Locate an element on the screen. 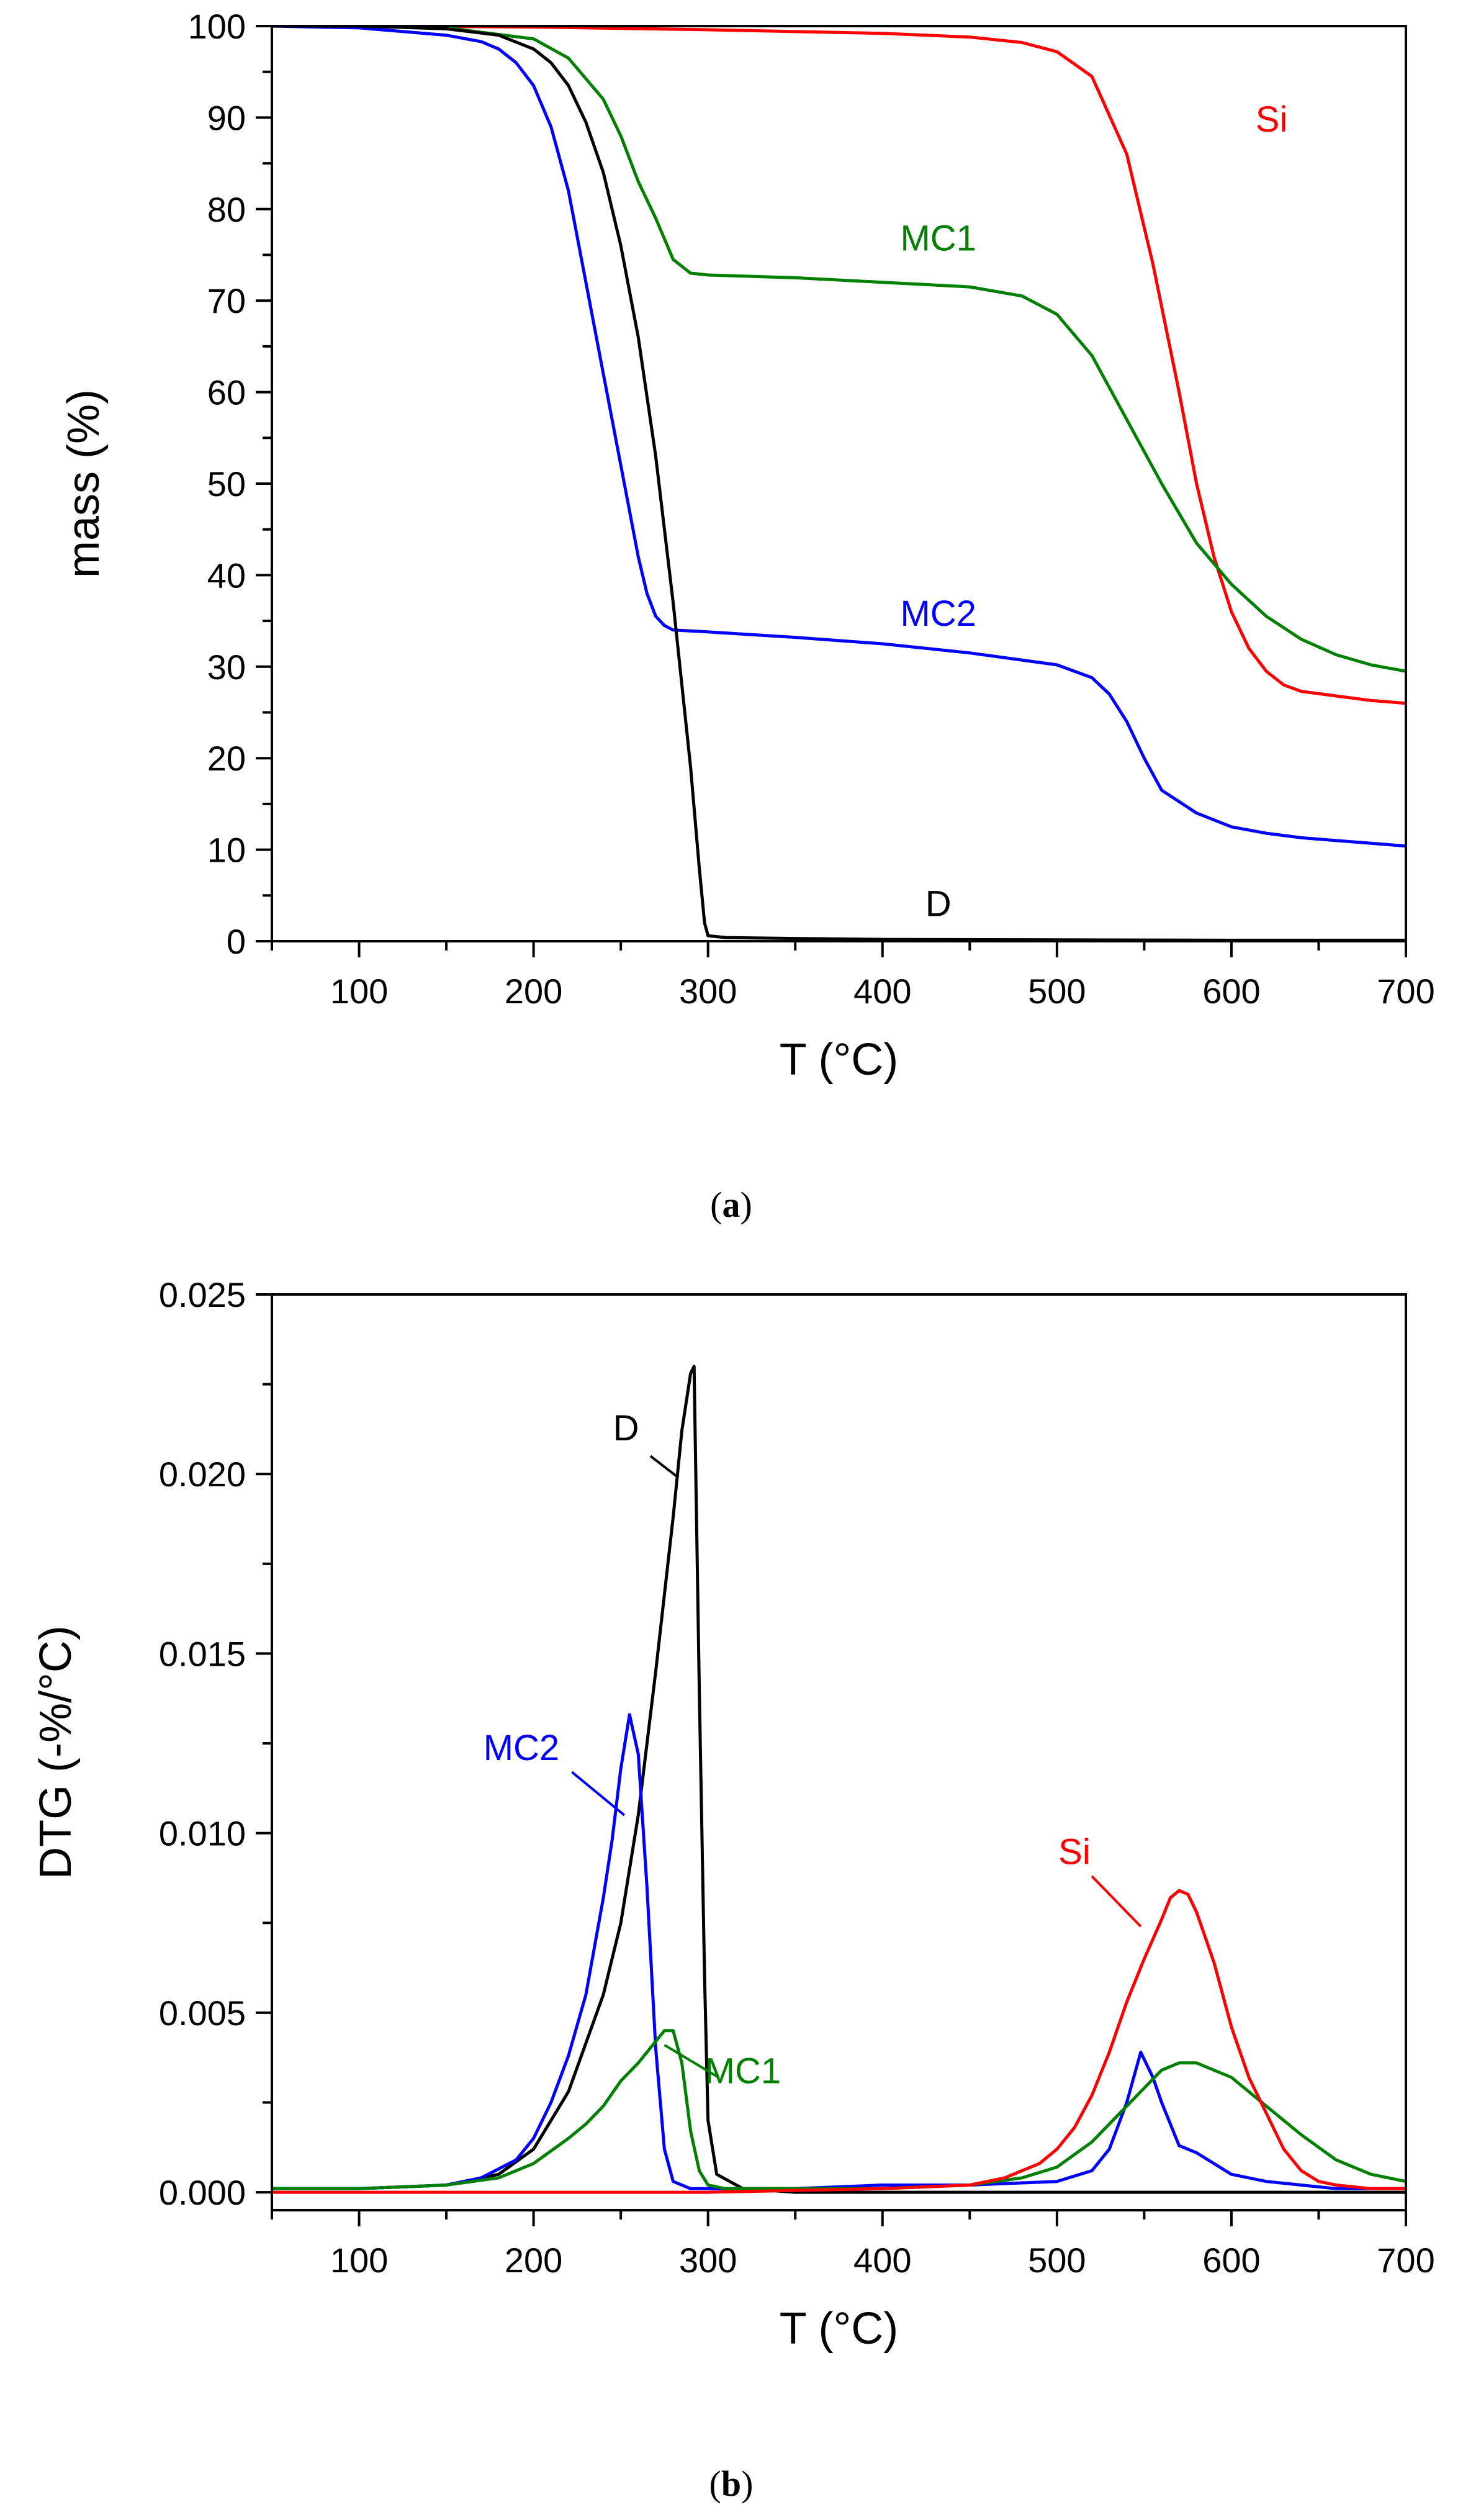  dtg-chart-y-axis-label: DTG (-%/°C) is located at coordinates (56, 1752).